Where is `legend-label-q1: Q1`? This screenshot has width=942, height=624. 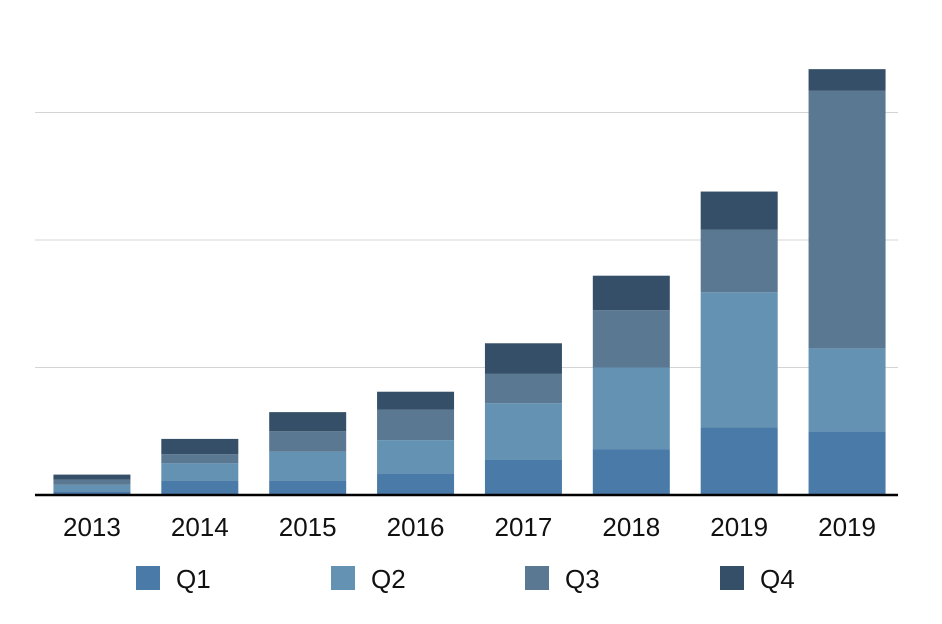 legend-label-q1: Q1 is located at coordinates (193, 579).